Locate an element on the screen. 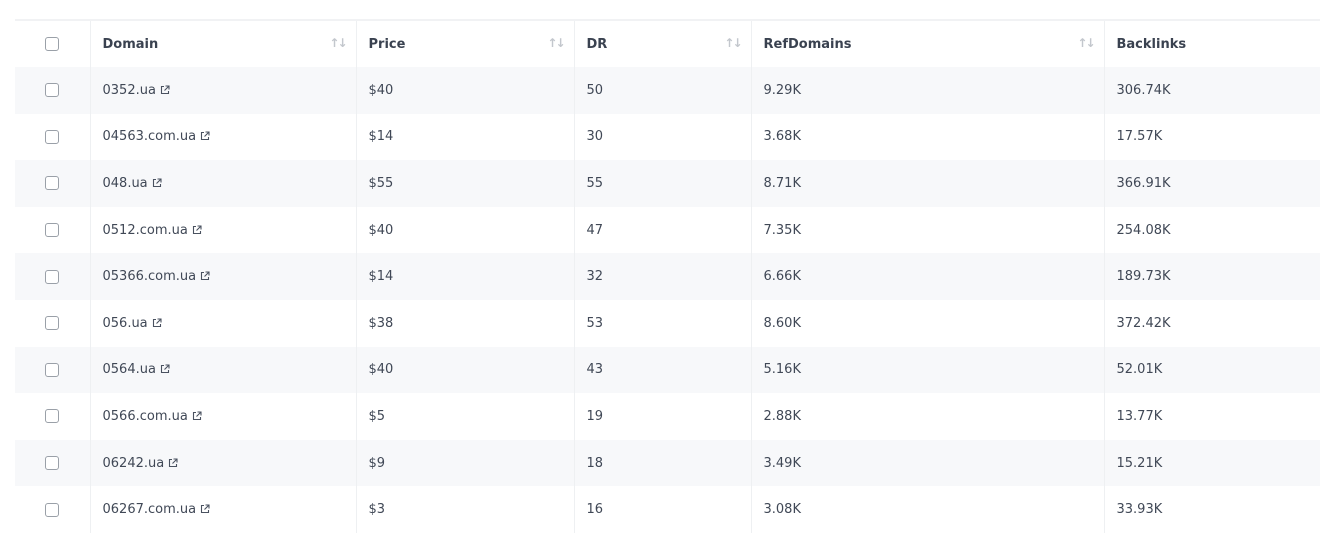  refdomains-cell: 7.35K is located at coordinates (927, 230).